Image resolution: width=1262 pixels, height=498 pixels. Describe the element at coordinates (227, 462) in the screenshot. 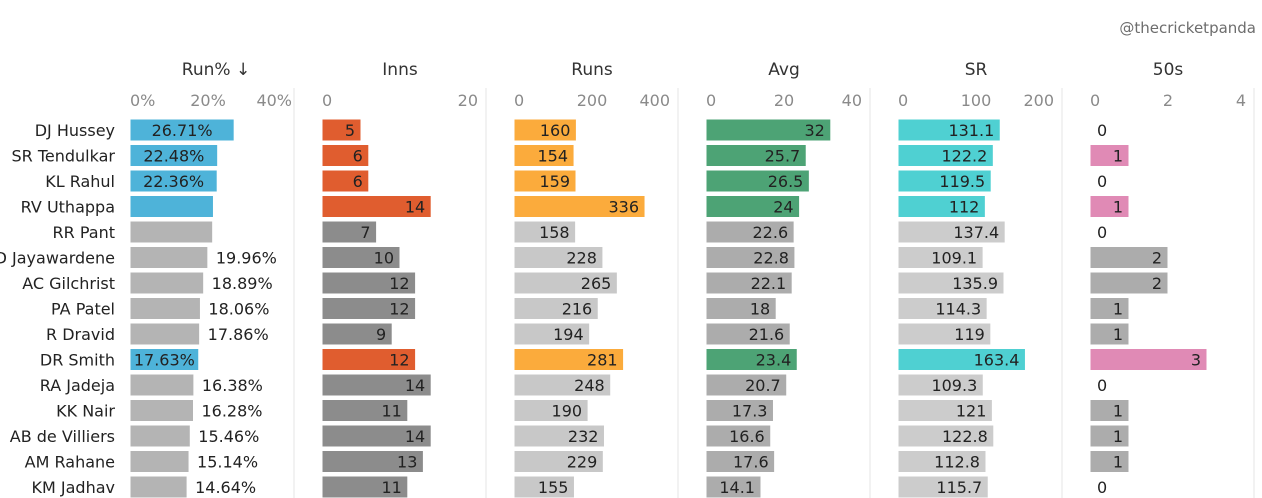

I see `data-label-run: 15.14%` at that location.